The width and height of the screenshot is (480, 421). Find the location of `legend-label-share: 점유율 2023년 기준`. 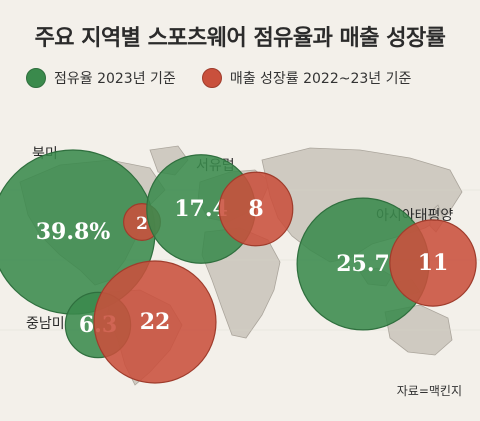

legend-label-share: 점유율 2023년 기준 is located at coordinates (115, 79).